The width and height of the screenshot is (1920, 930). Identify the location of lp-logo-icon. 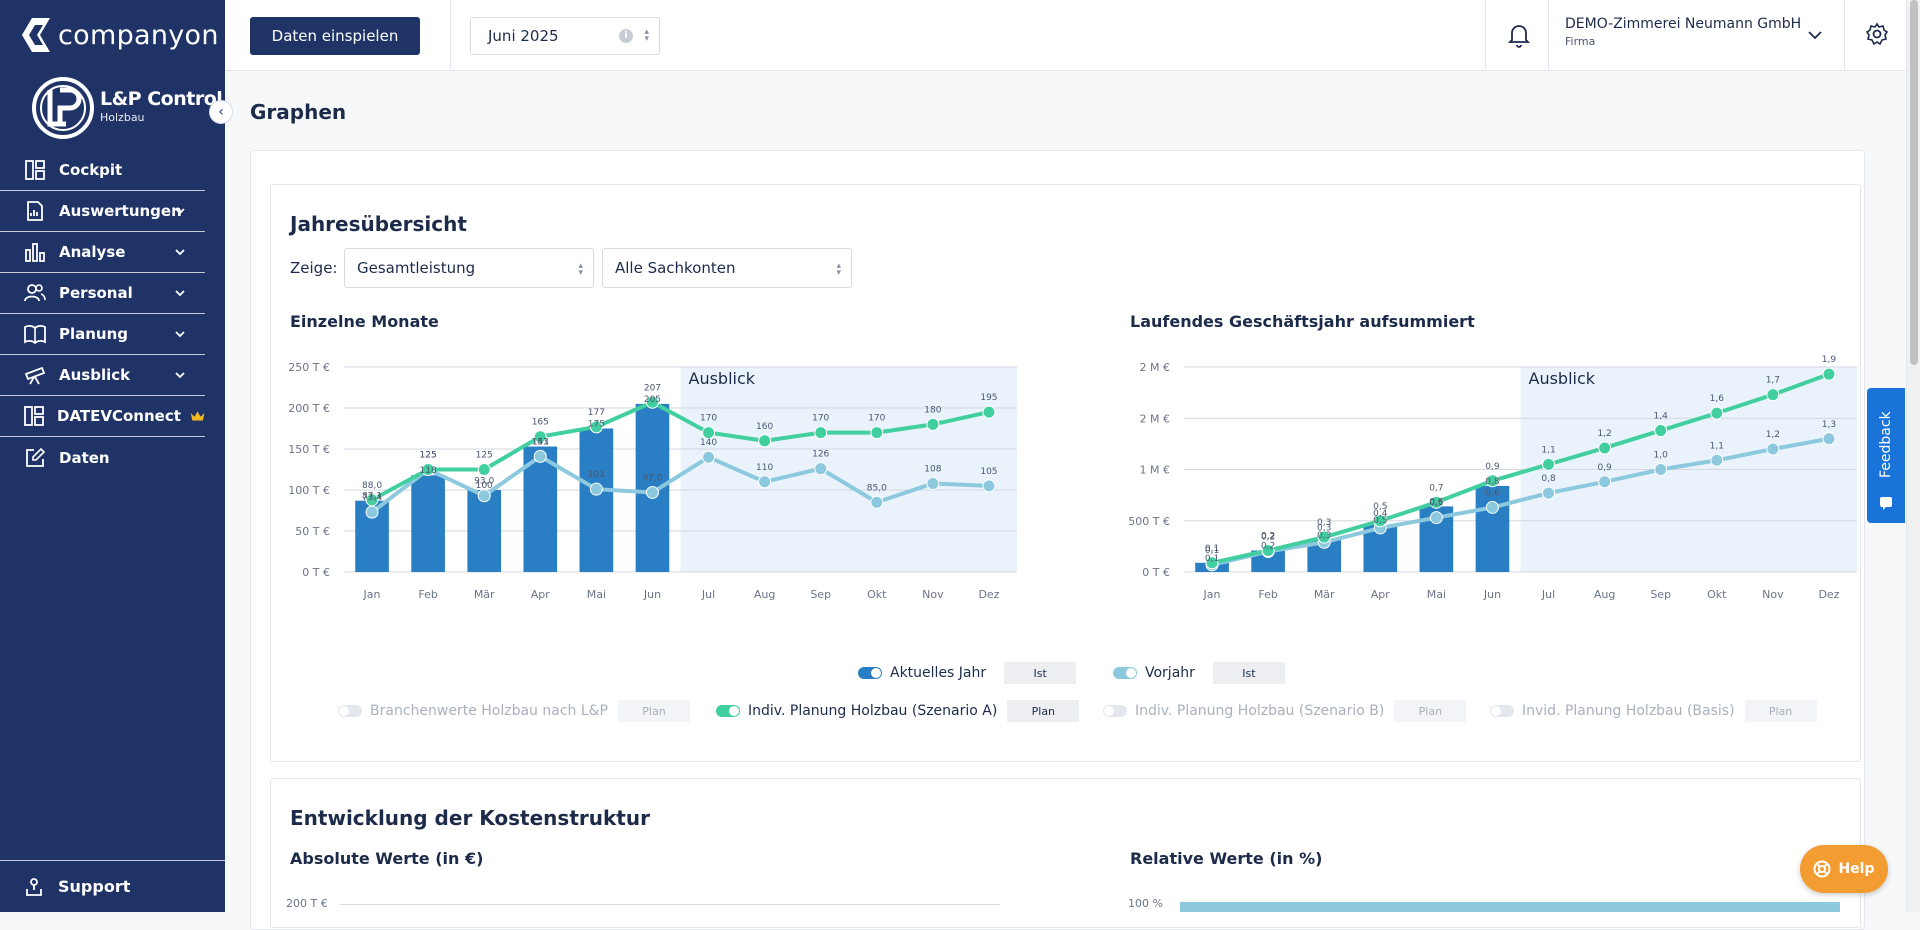
(63, 108).